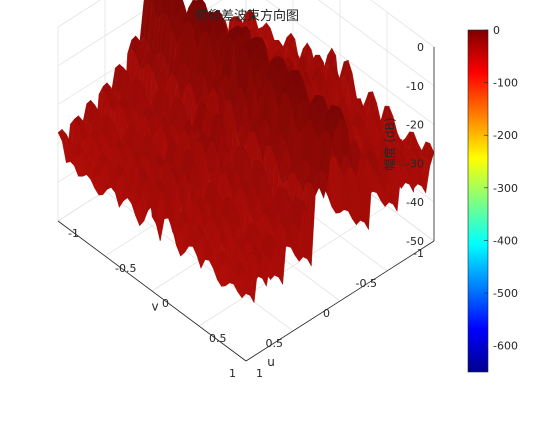 This screenshot has width=560, height=425. What do you see at coordinates (505, 241) in the screenshot?
I see `colorbar-tick-label: -400` at bounding box center [505, 241].